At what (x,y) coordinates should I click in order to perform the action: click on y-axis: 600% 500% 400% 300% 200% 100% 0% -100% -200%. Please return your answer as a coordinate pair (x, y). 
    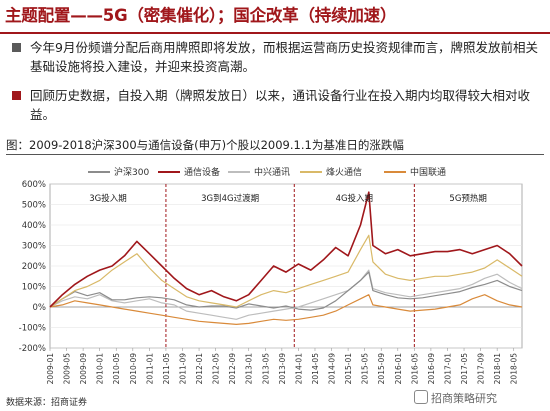
    Looking at the image, I should click on (32, 267).